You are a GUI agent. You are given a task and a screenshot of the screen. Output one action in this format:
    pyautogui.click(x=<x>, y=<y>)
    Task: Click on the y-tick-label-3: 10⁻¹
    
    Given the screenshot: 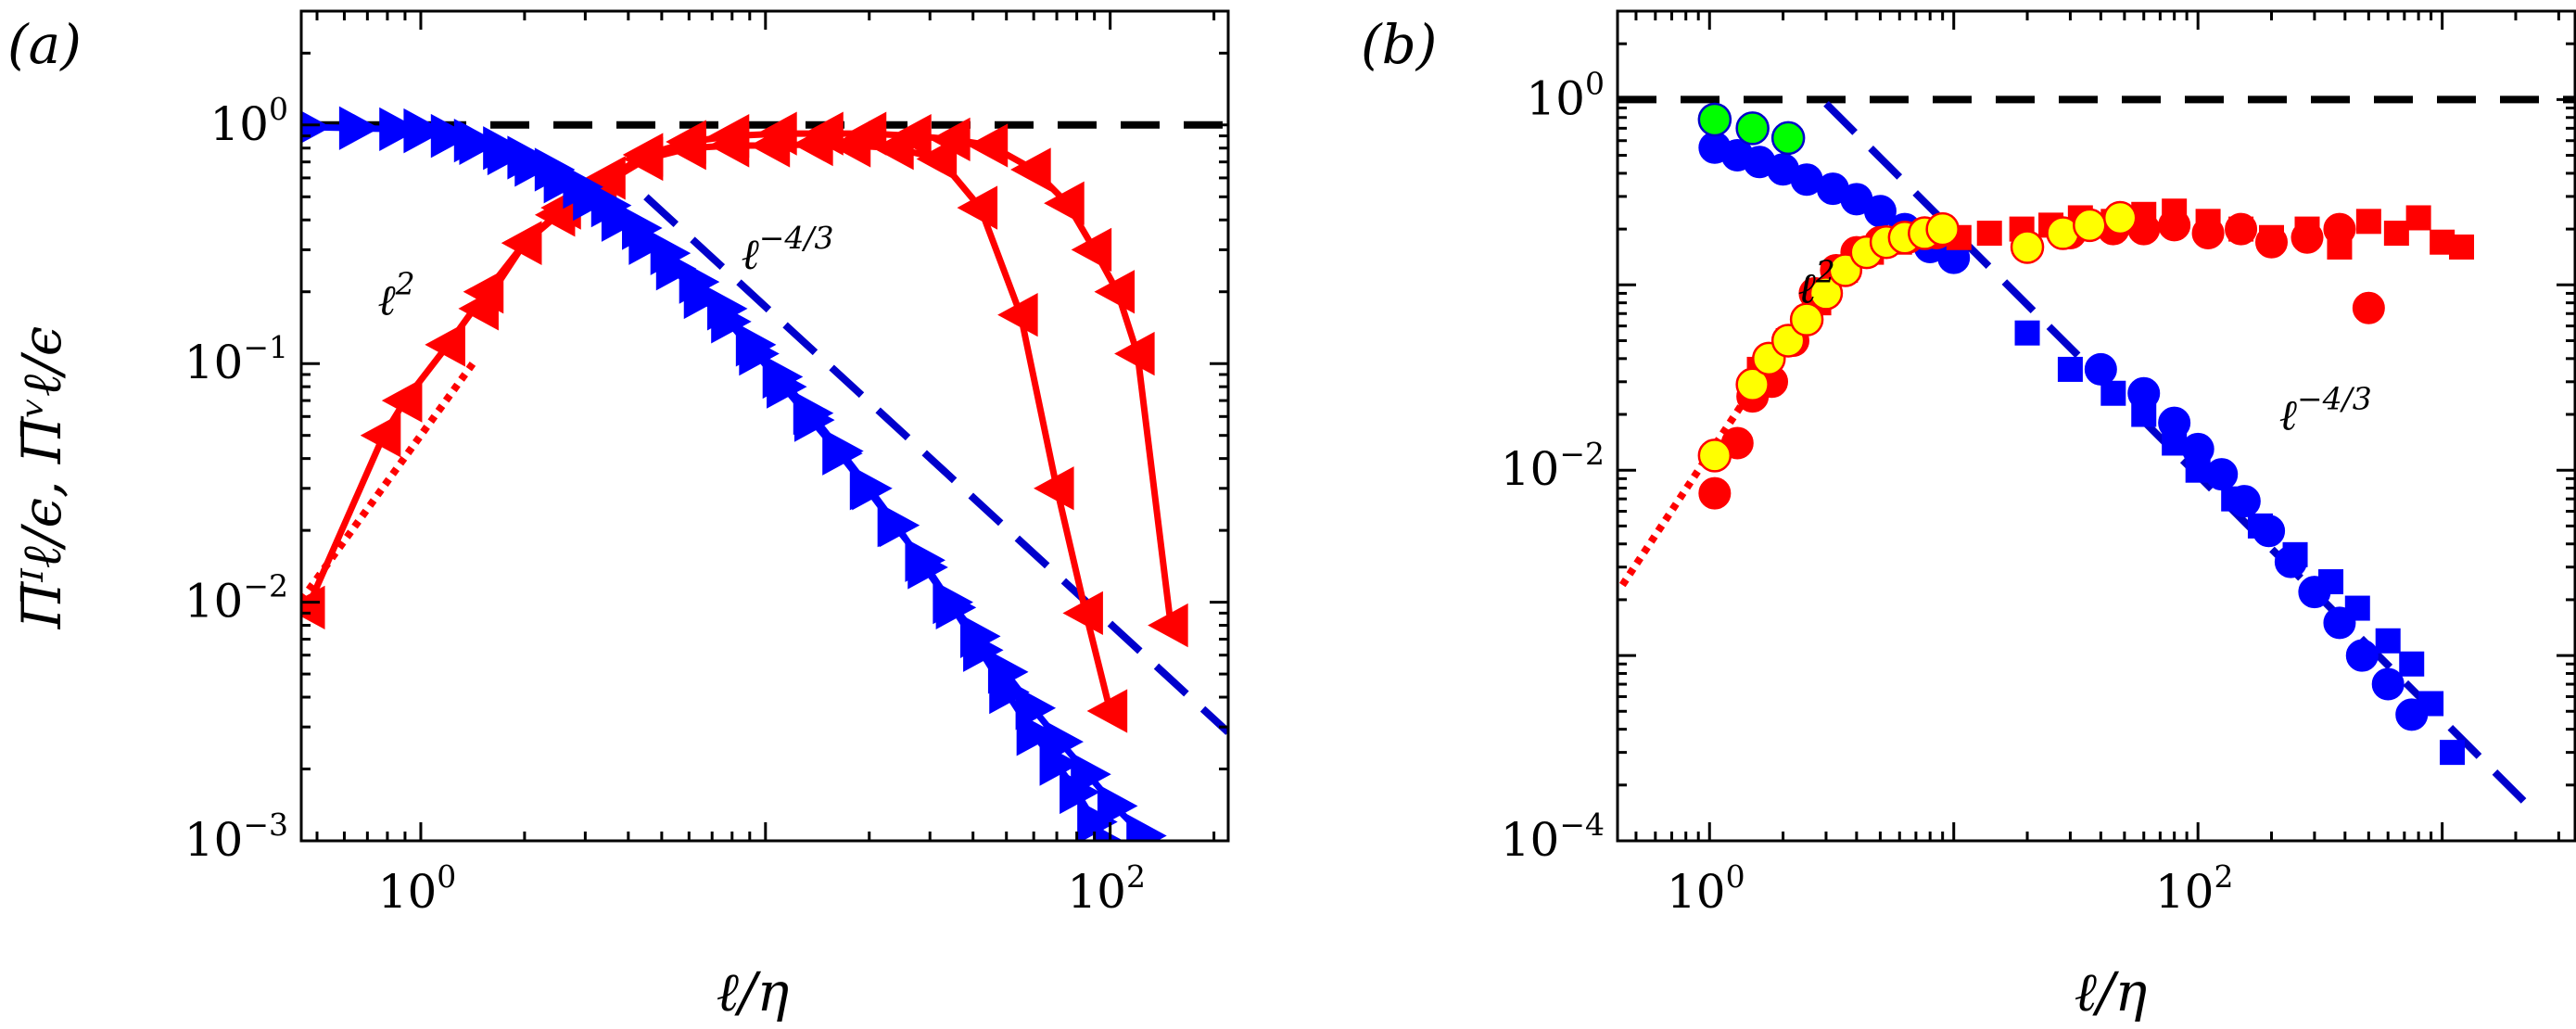 What is the action you would take?
    pyautogui.click(x=236, y=359)
    